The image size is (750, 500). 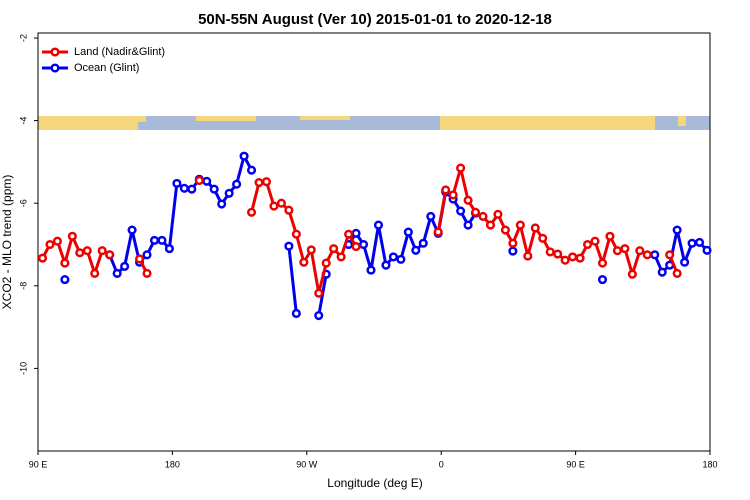 What do you see at coordinates (374, 483) in the screenshot?
I see `x-axis-label: Longitude (deg E)` at bounding box center [374, 483].